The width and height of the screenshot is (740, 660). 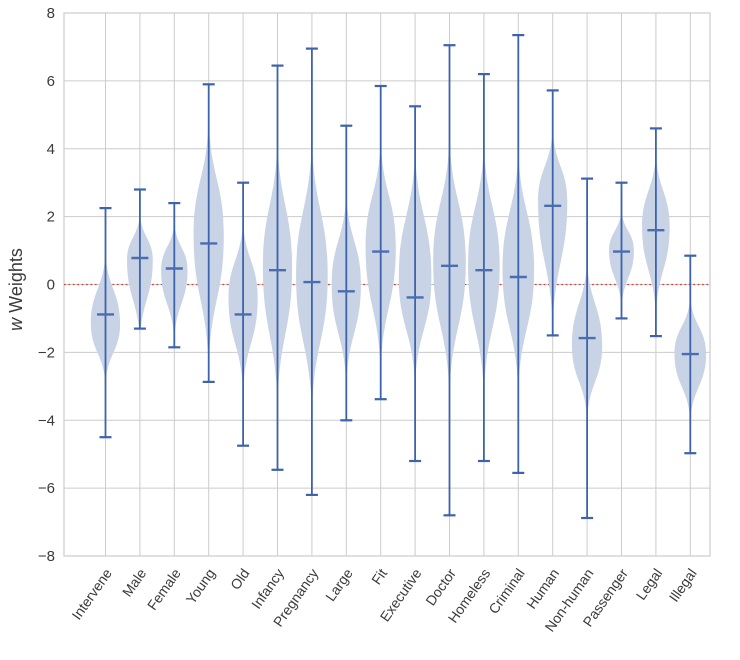 I want to click on y-axis-title-rest: Weights, so click(x=16, y=280).